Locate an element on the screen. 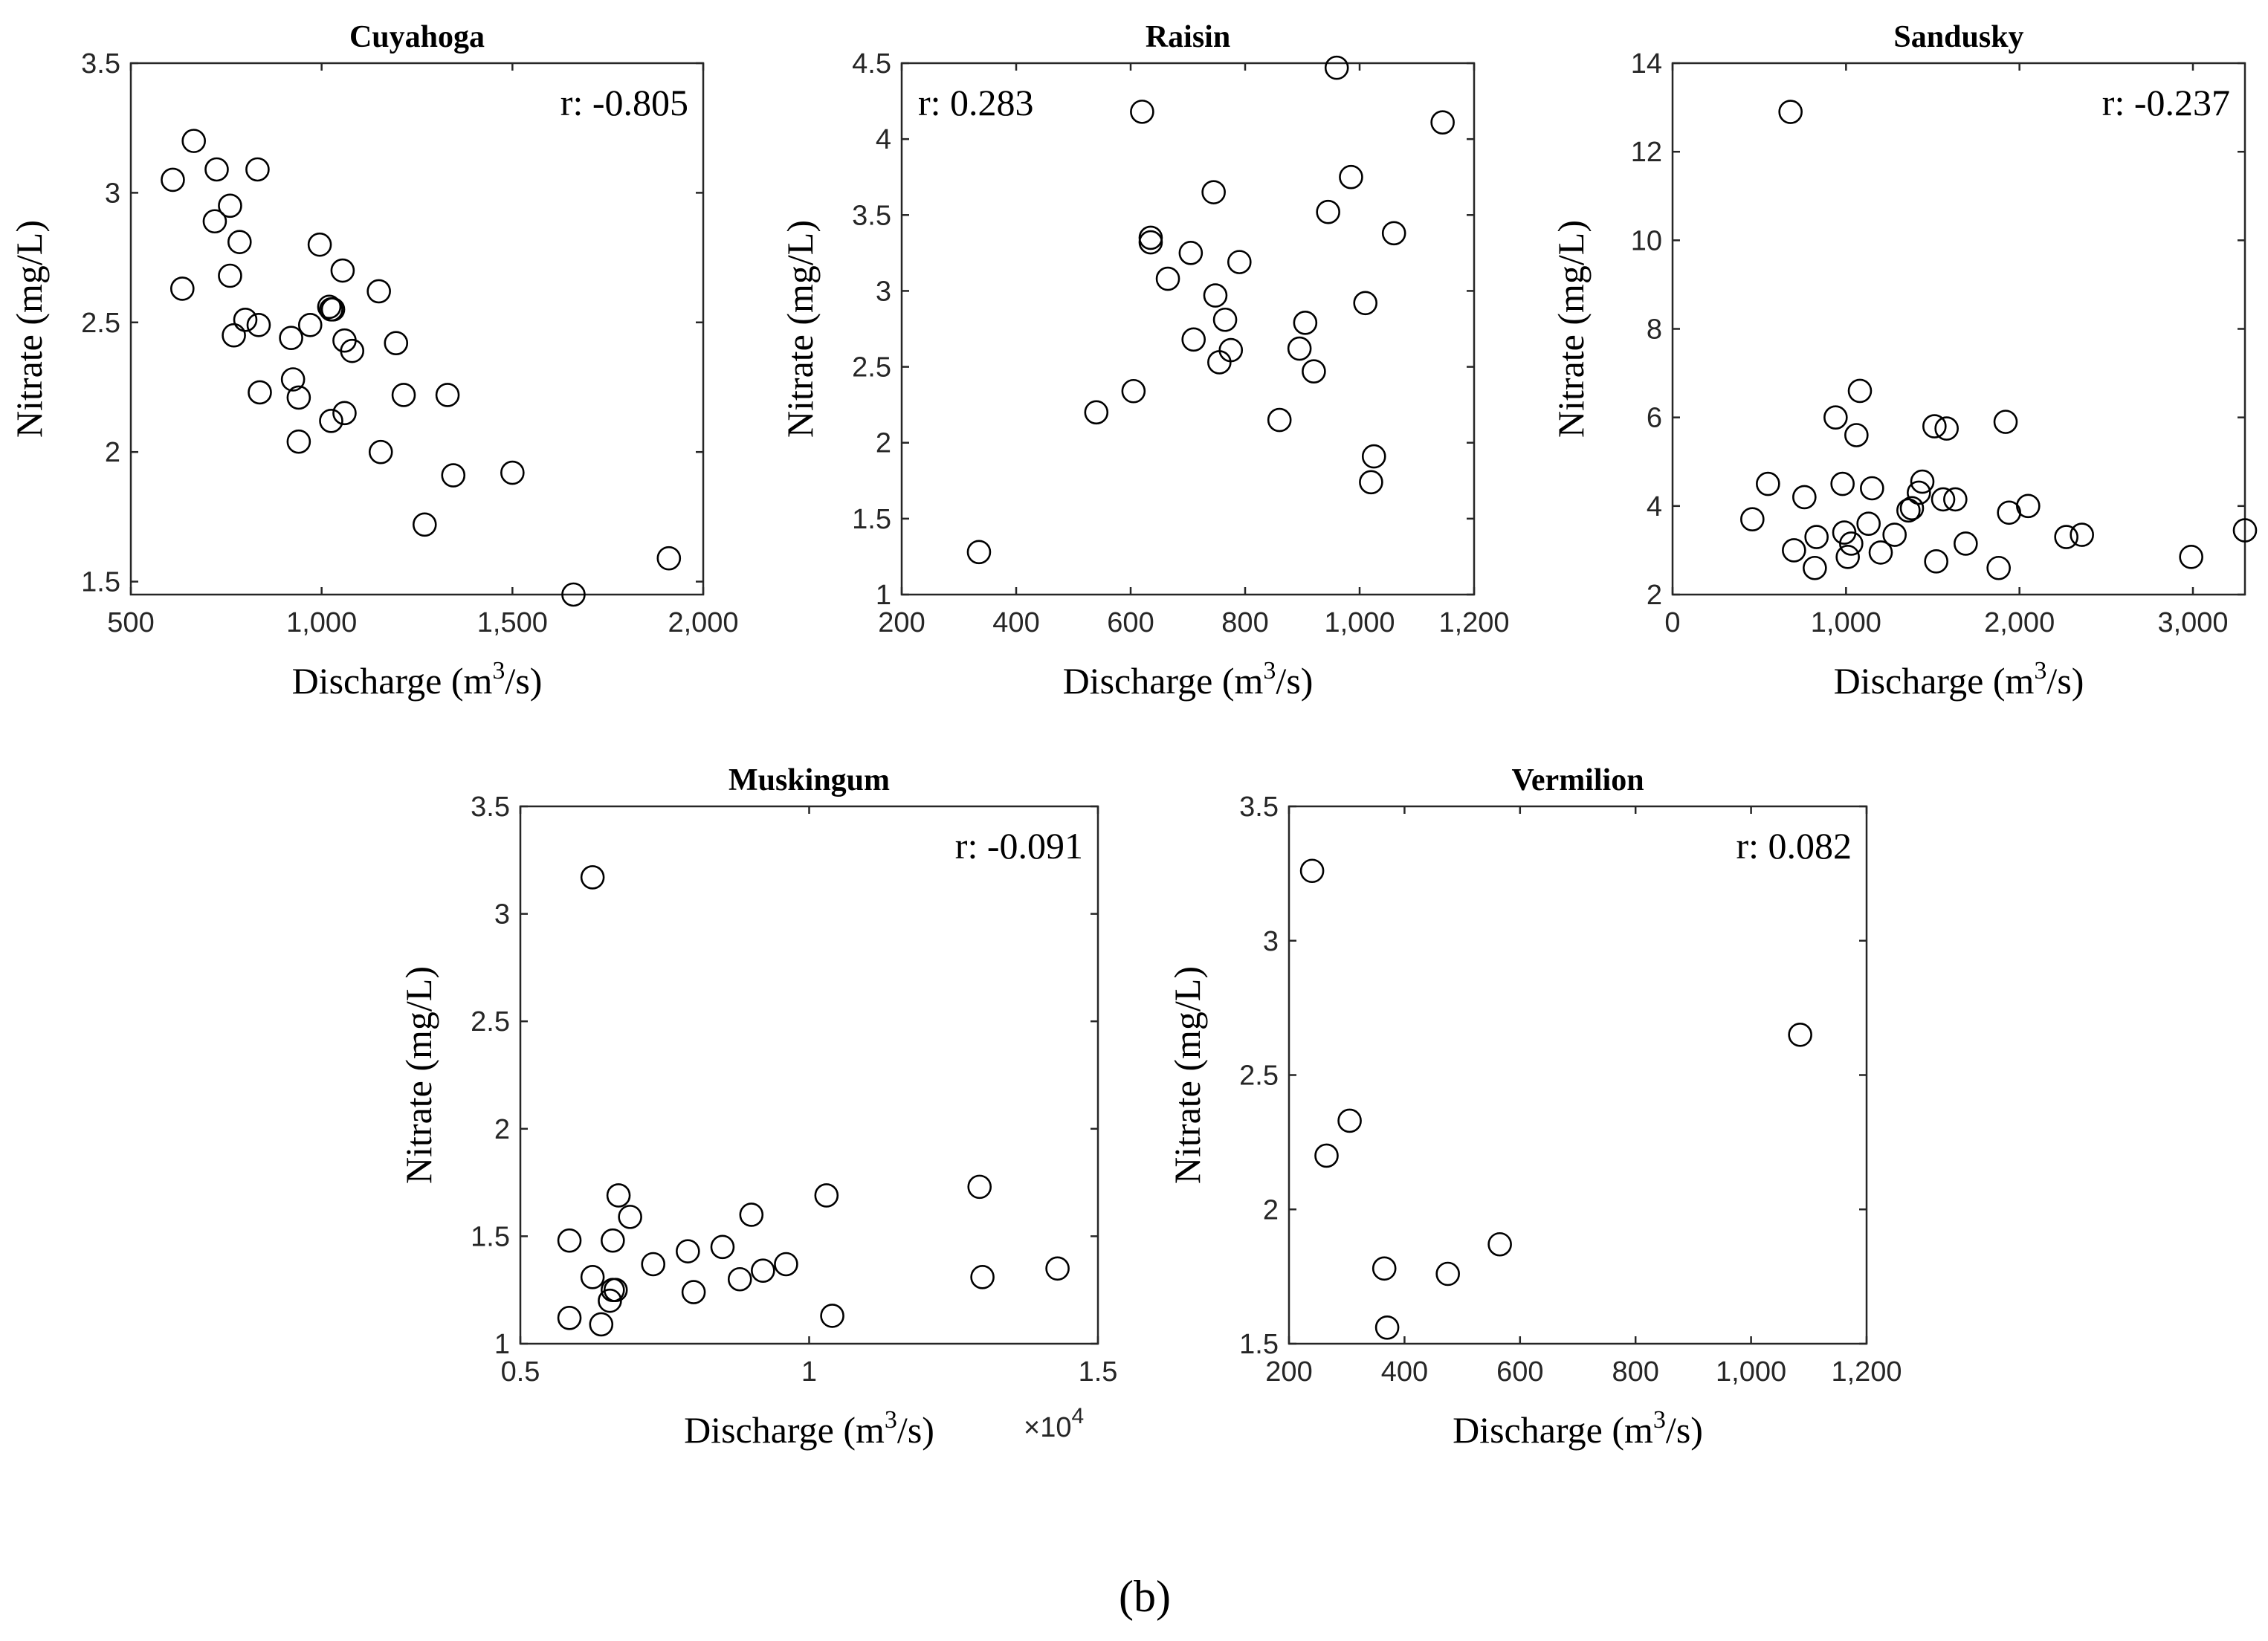  chart-title: Sandusky is located at coordinates (1958, 37).